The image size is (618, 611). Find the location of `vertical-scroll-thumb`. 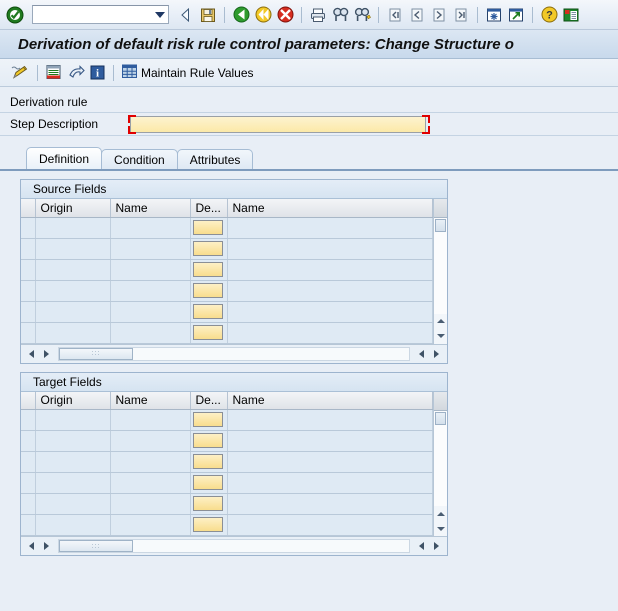

vertical-scroll-thumb is located at coordinates (440, 418).